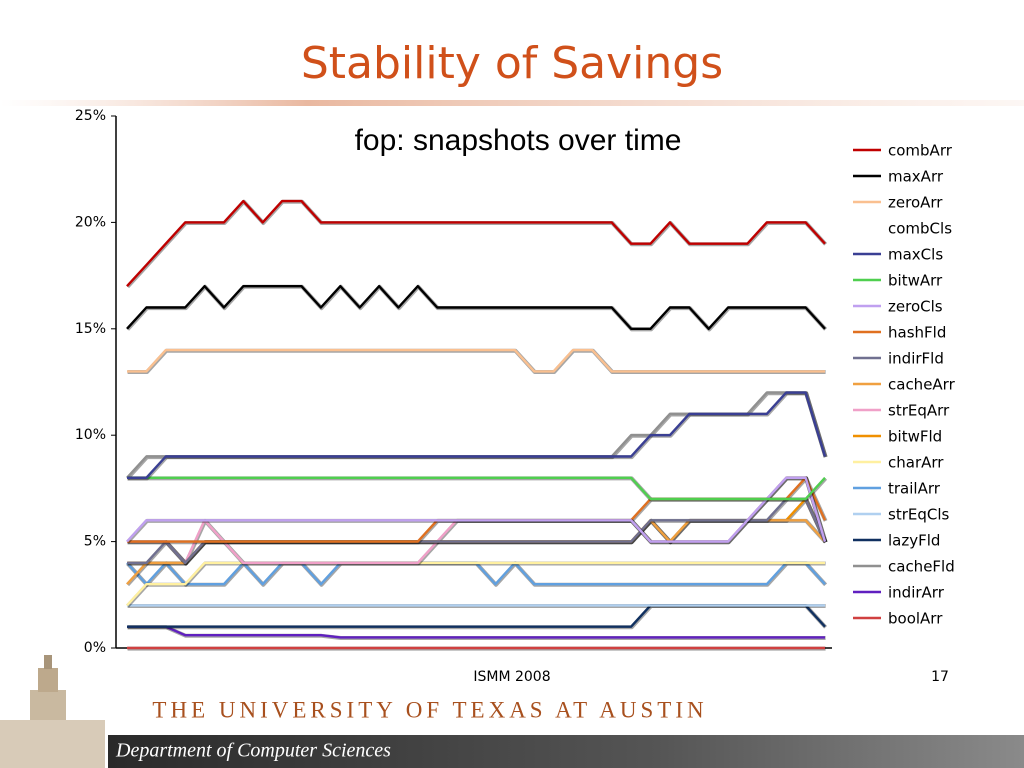 The width and height of the screenshot is (1024, 768). Describe the element at coordinates (566, 751) in the screenshot. I see `department-bar` at that location.